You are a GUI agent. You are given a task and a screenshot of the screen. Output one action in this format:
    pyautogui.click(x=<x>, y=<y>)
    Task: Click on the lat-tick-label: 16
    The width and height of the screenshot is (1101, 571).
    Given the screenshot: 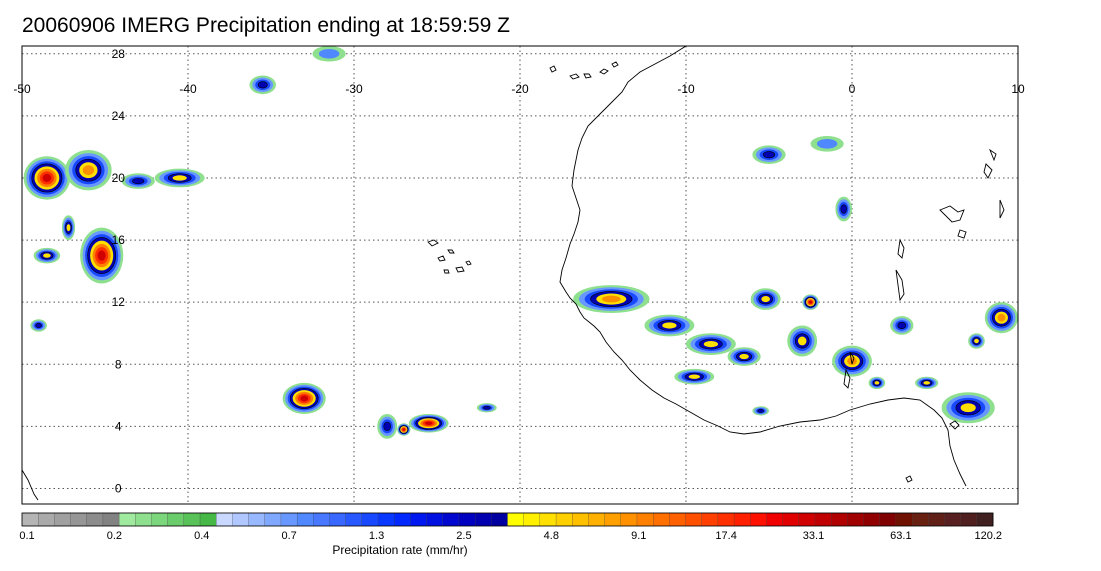 What is the action you would take?
    pyautogui.click(x=119, y=240)
    